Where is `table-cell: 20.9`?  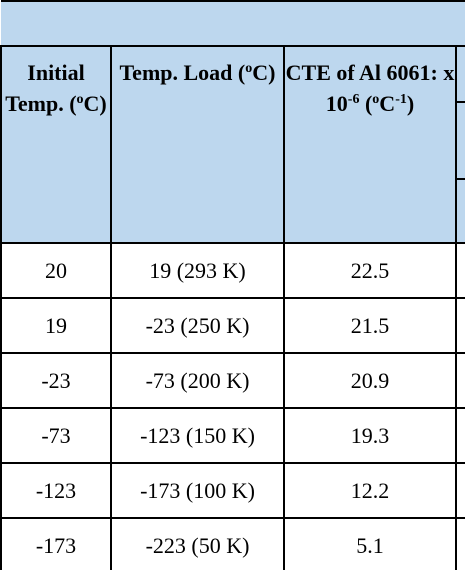 table-cell: 20.9 is located at coordinates (370, 380).